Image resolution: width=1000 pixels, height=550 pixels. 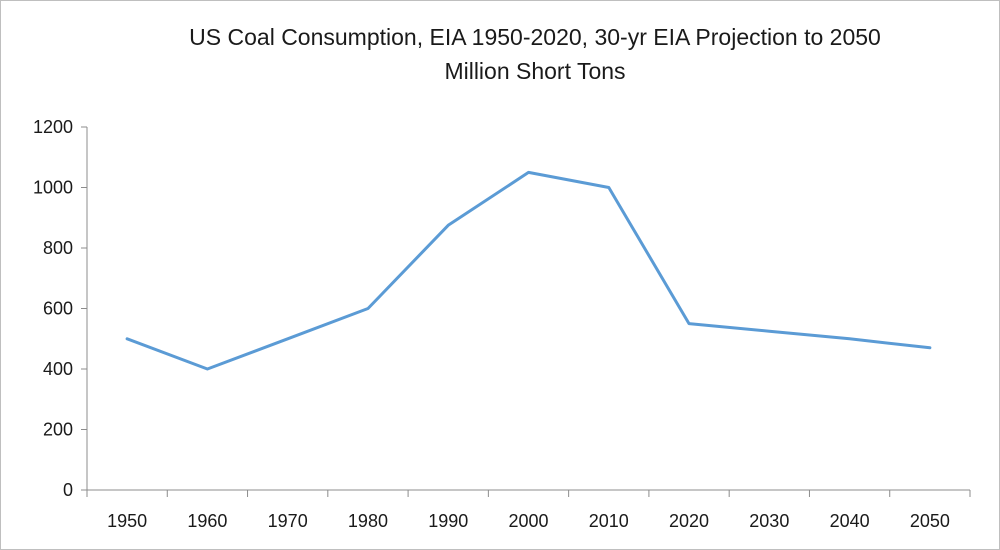 What do you see at coordinates (58, 369) in the screenshot?
I see `y-tick-label: 400` at bounding box center [58, 369].